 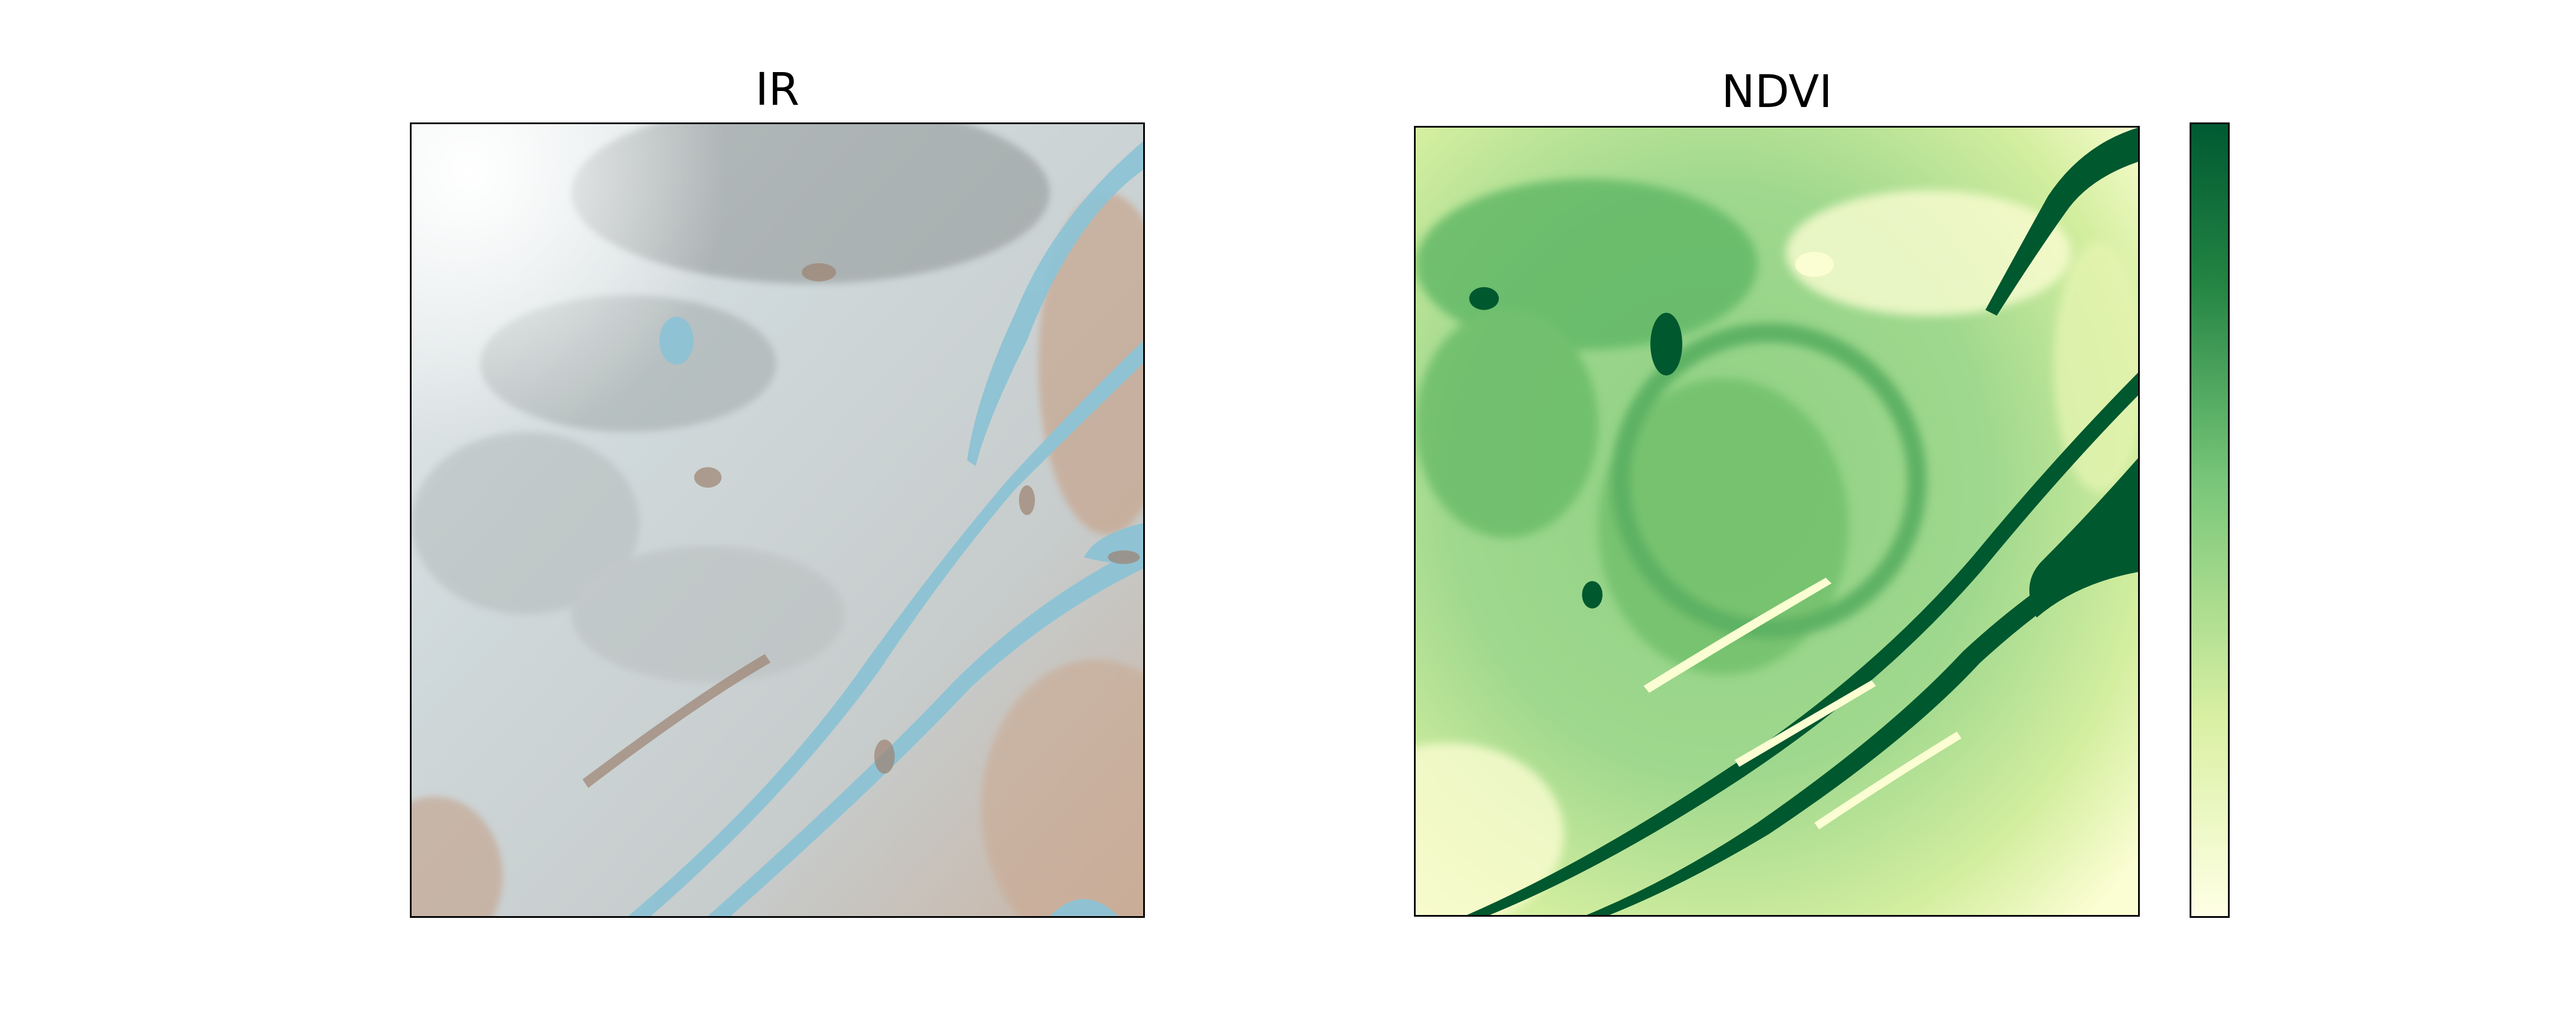 I want to click on ir-panel-title: IR, so click(x=777, y=90).